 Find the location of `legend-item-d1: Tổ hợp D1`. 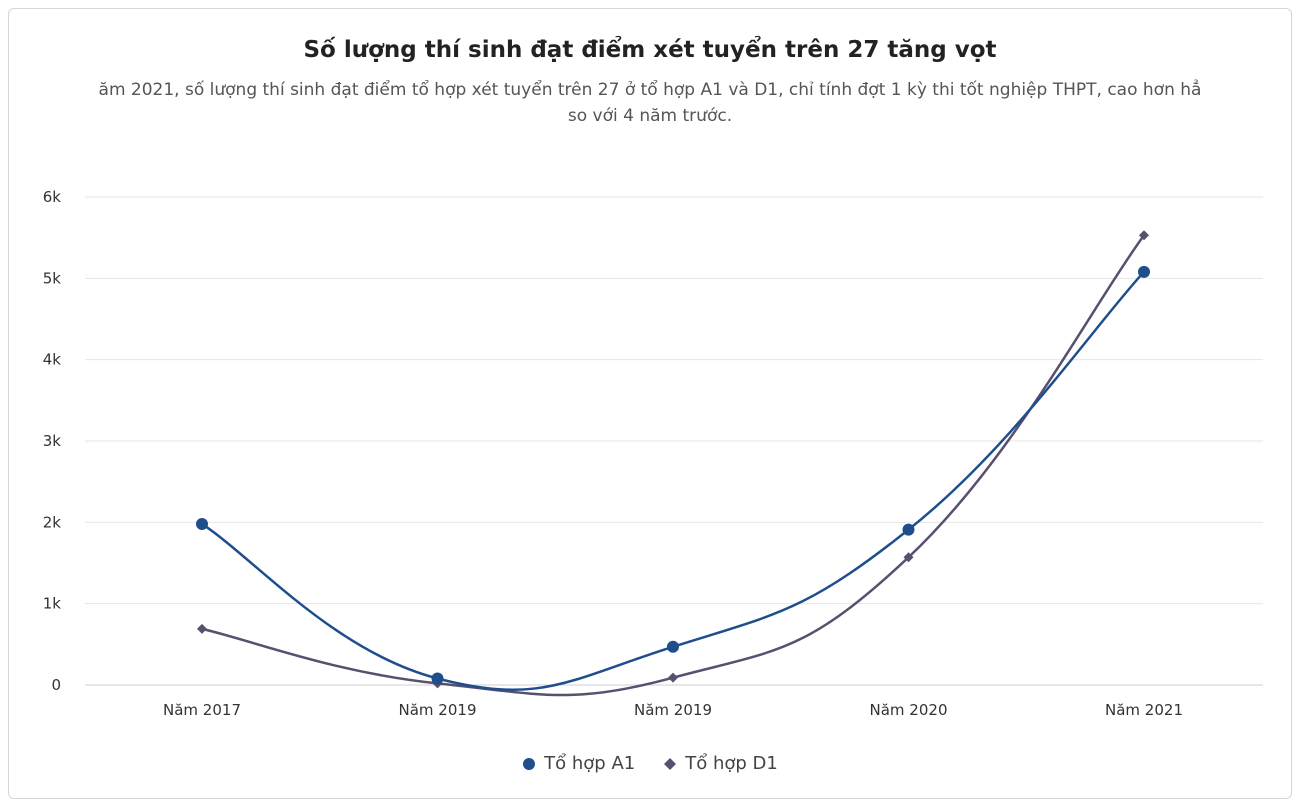

legend-item-d1: Tổ hợp D1 is located at coordinates (720, 763).